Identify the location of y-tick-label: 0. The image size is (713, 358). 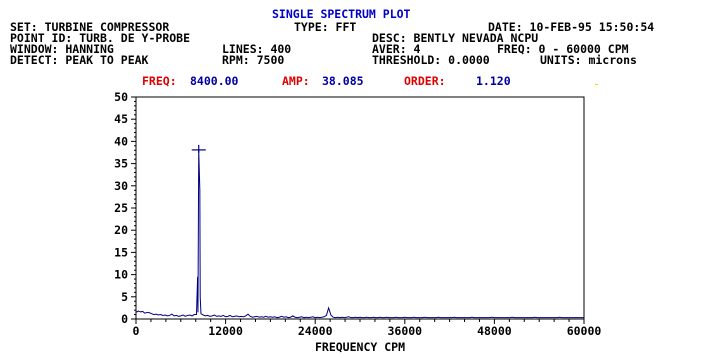
(124, 319).